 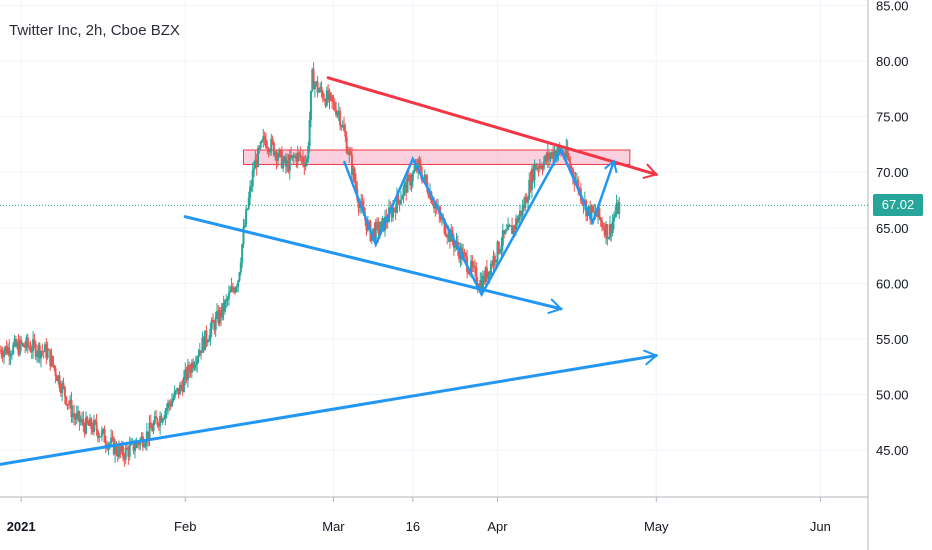 I want to click on zigzag-pattern, so click(x=479, y=222).